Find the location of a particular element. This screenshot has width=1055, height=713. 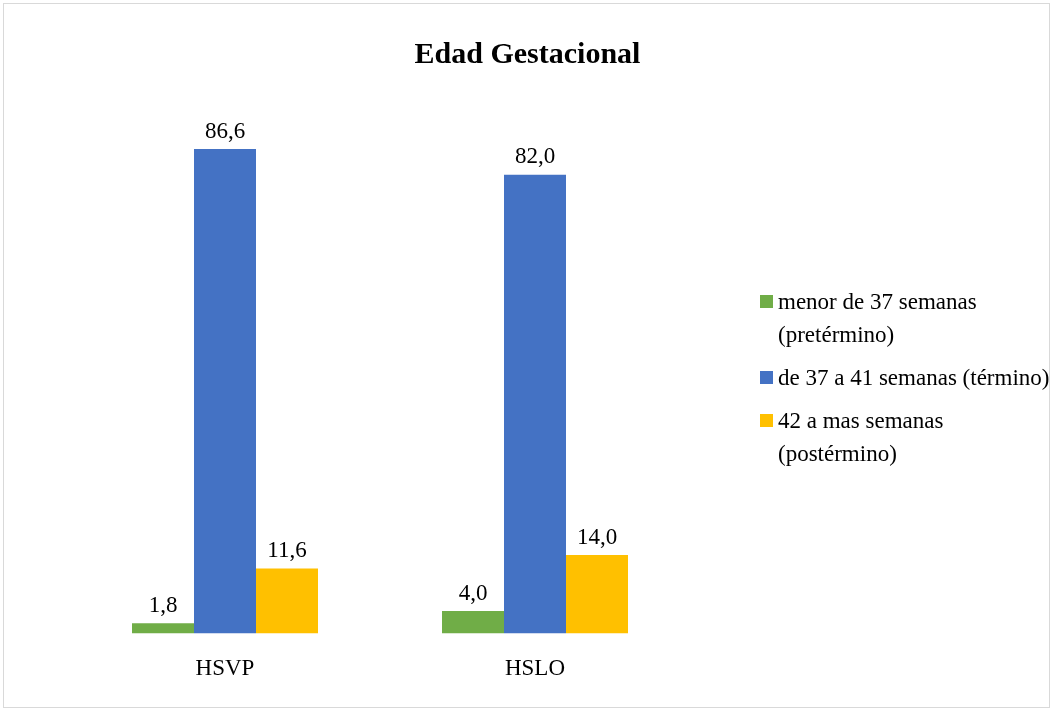

data-label: 14,0 is located at coordinates (597, 536).